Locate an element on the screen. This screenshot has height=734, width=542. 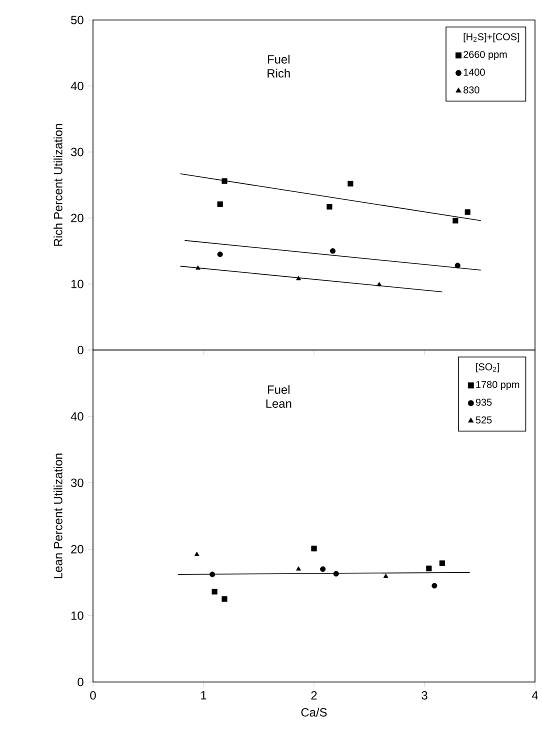
annotation: Fuel Lean is located at coordinates (279, 396).